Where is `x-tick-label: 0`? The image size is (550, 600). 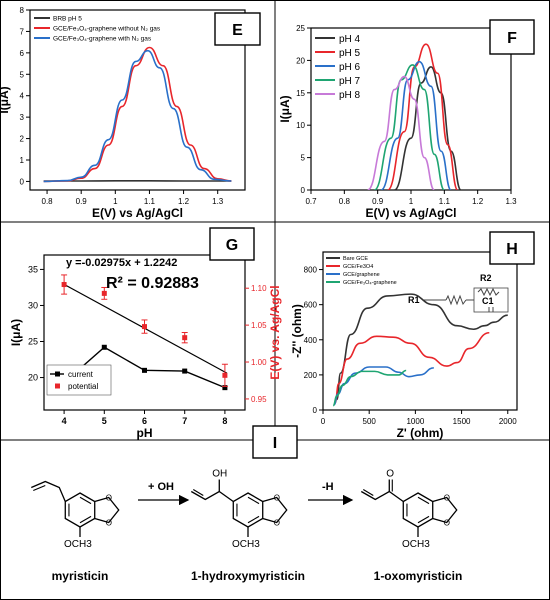 x-tick-label: 0 is located at coordinates (323, 421).